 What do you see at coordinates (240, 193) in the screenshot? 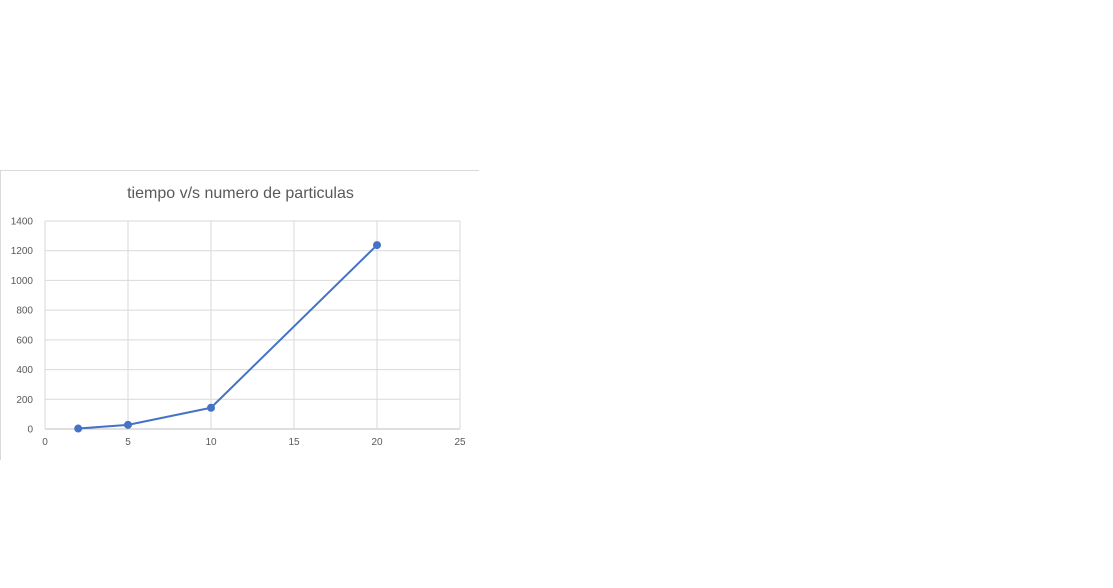
I see `chart-title: tiempo v/s numero de particulas` at bounding box center [240, 193].